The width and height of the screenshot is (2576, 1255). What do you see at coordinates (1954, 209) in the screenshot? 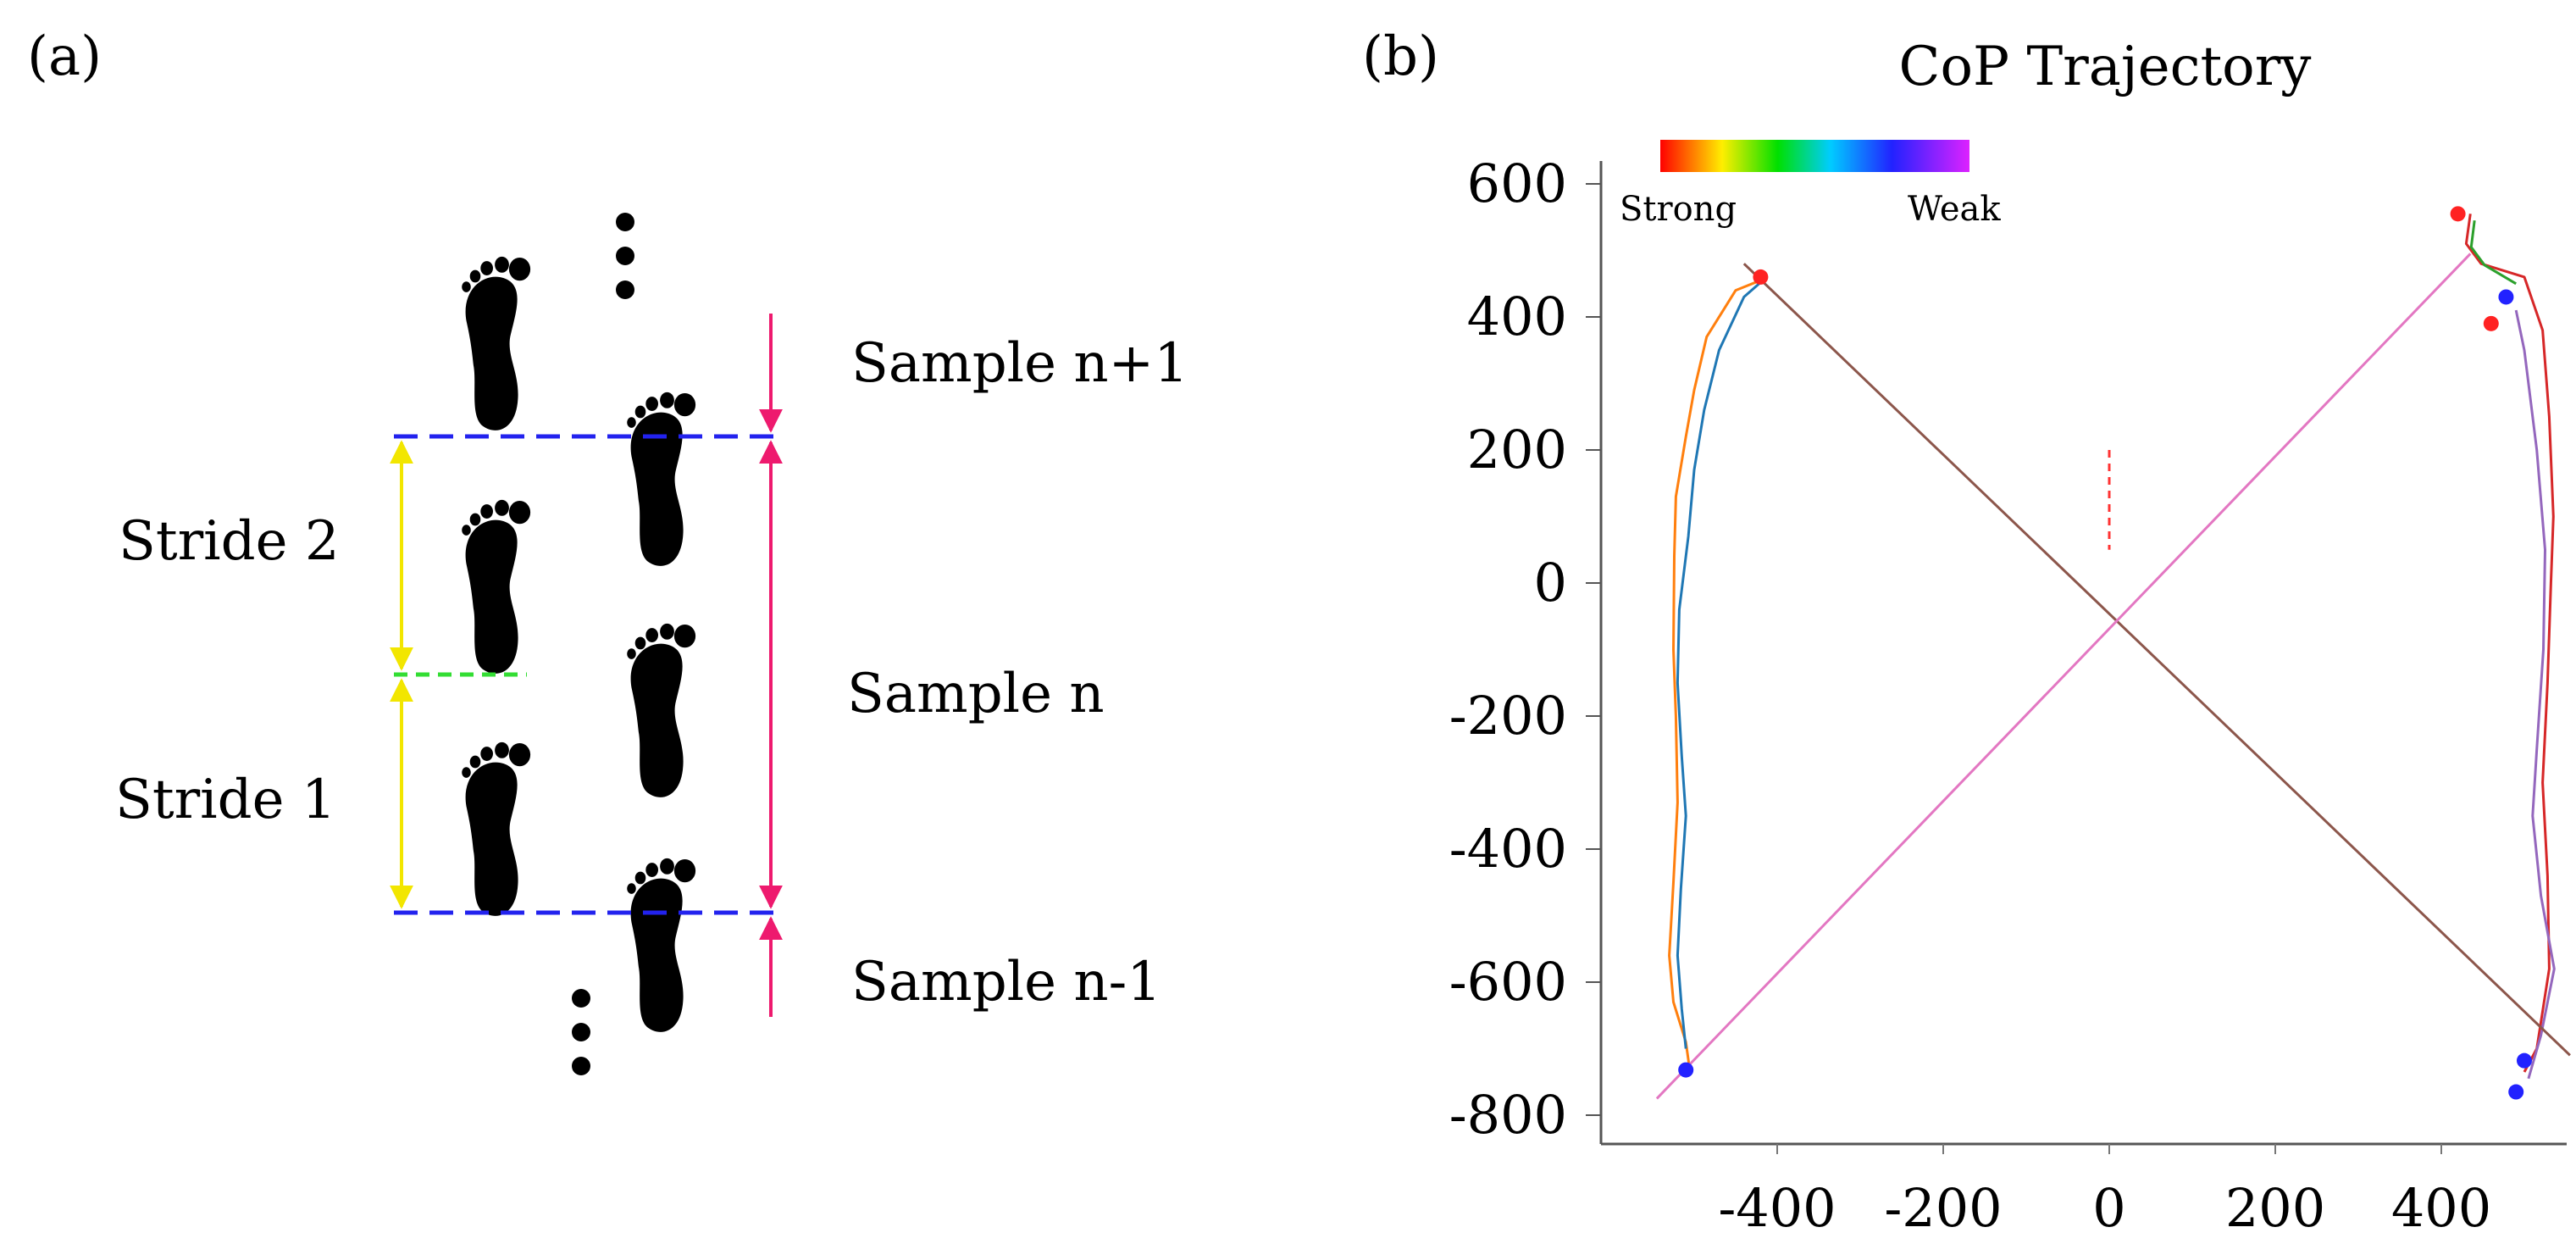
I see `colorbar-weak-label: Weak` at bounding box center [1954, 209].